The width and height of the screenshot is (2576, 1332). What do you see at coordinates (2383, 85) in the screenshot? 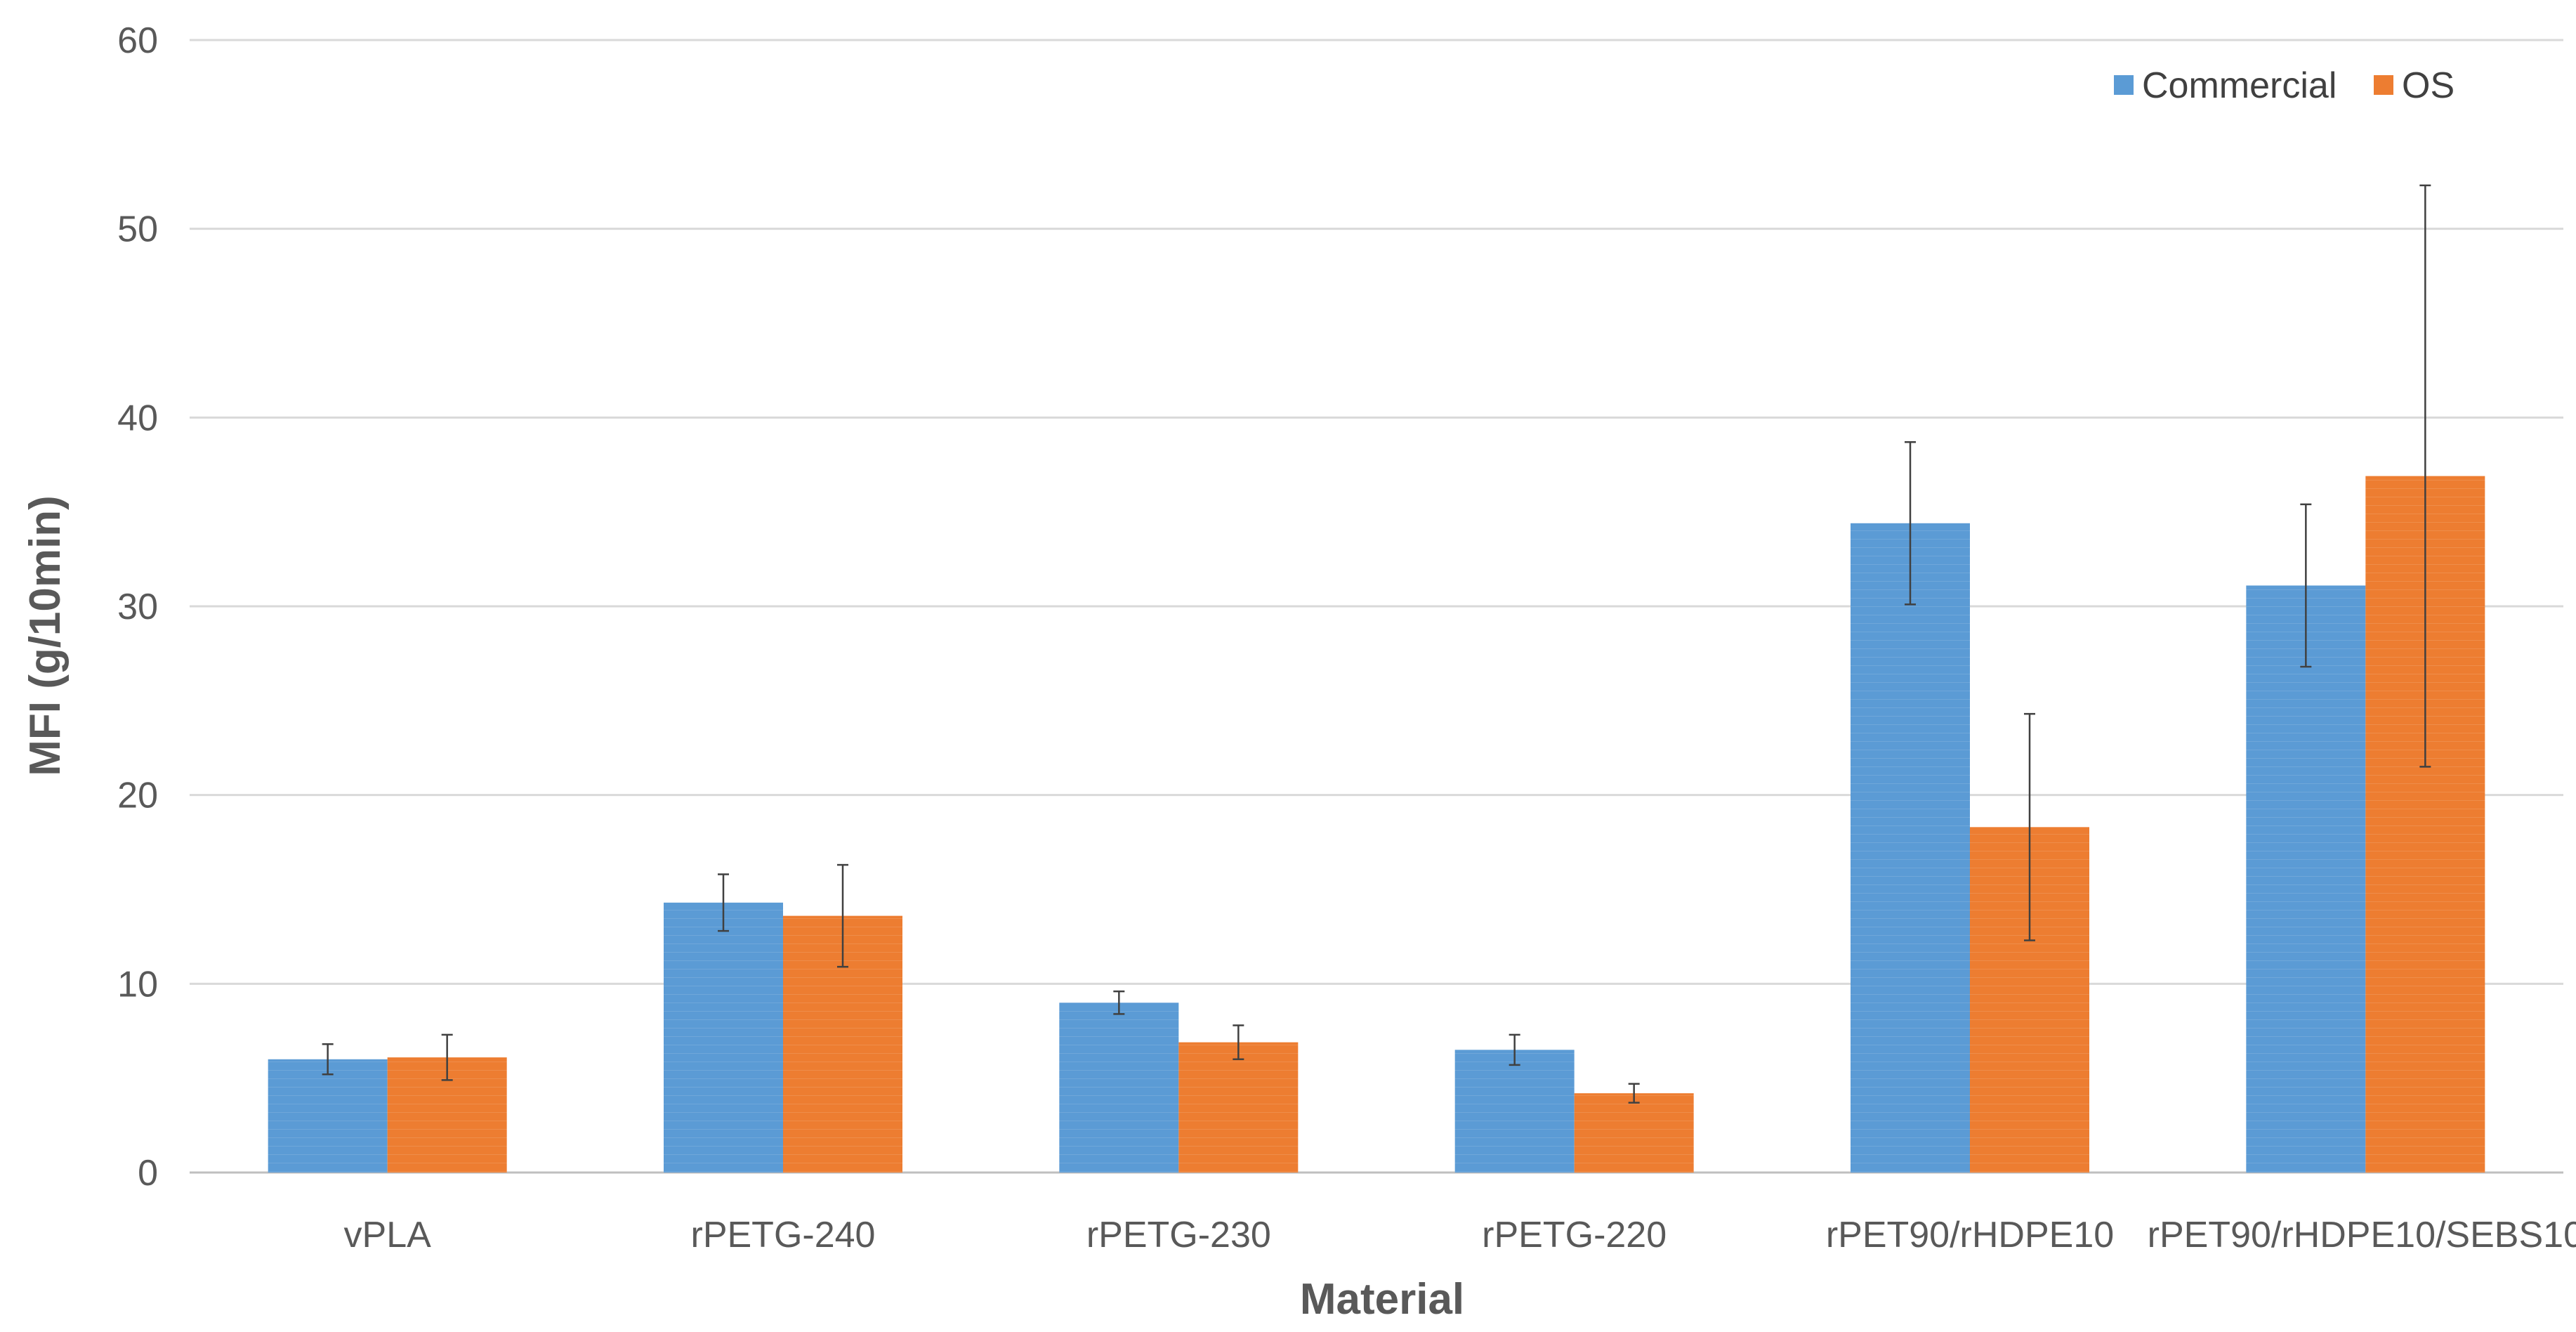
I see `legend-swatch-os` at bounding box center [2383, 85].